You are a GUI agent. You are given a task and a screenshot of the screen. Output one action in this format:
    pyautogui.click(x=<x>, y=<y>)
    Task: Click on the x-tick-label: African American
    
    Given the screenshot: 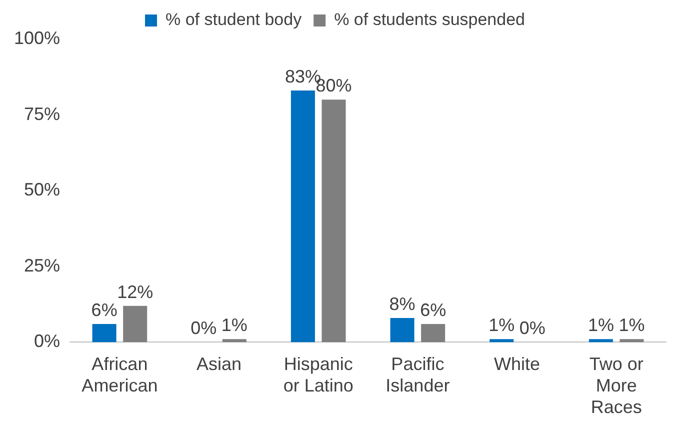 What is the action you would take?
    pyautogui.click(x=120, y=375)
    